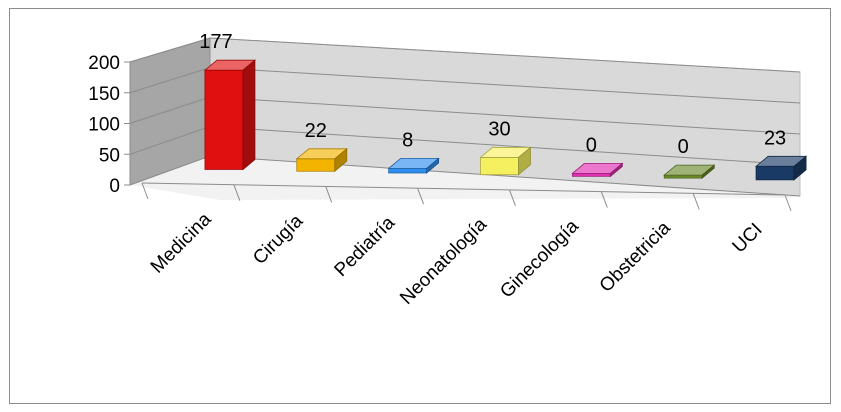 This screenshot has width=841, height=412. What do you see at coordinates (748, 238) in the screenshot?
I see `category-label: UCI` at bounding box center [748, 238].